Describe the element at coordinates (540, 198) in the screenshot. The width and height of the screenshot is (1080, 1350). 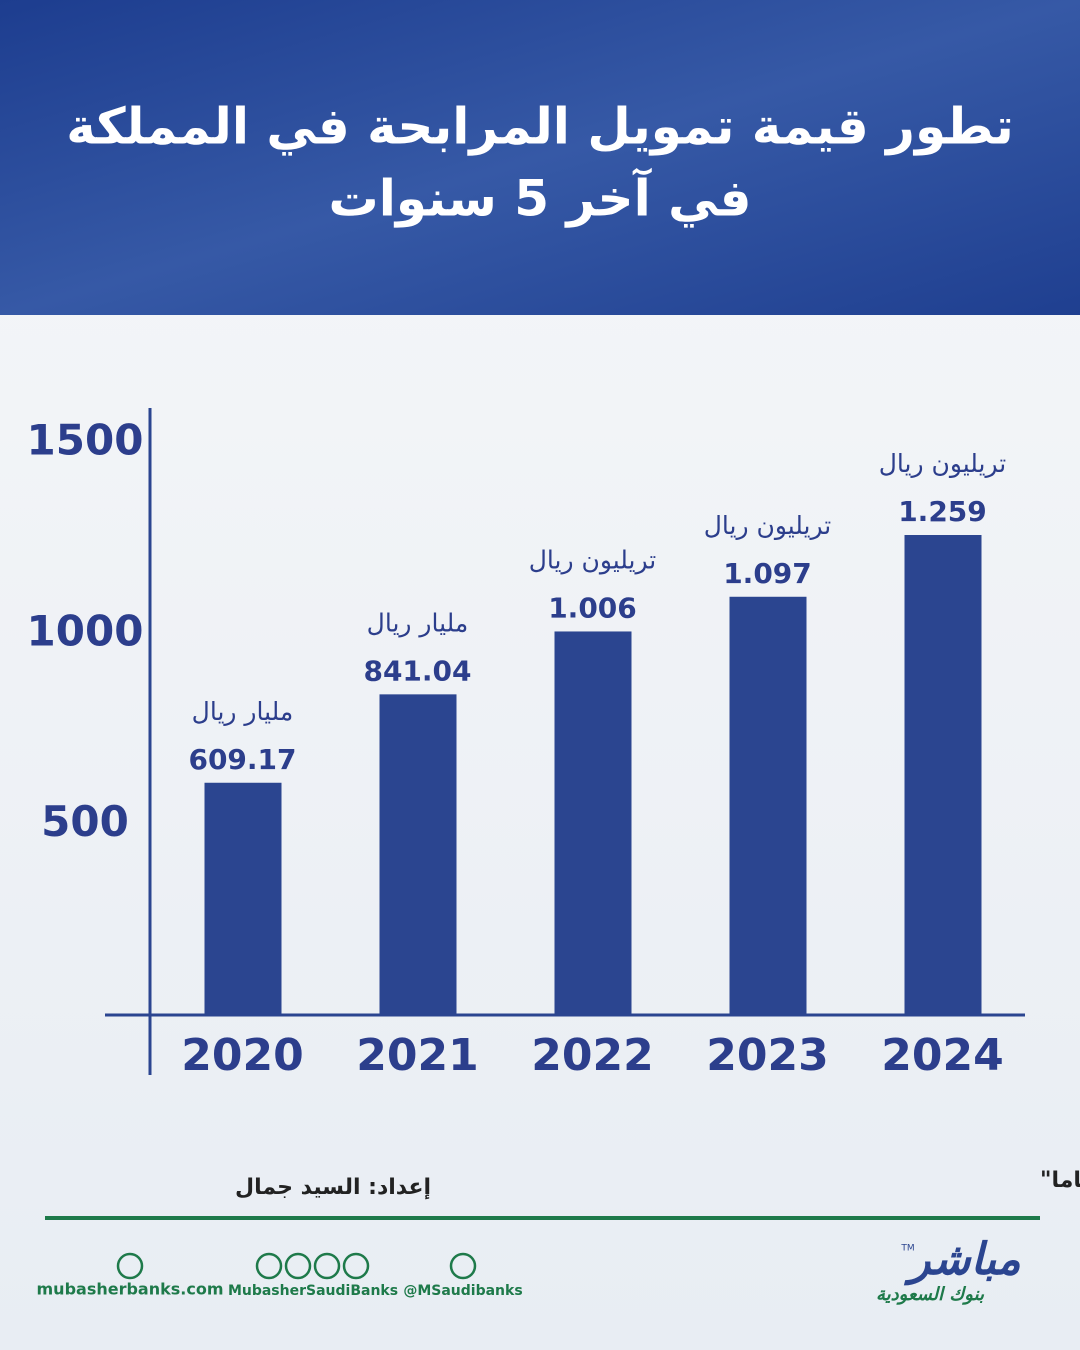
I see `chart-subtitle: في آخر 5 سنوات` at that location.